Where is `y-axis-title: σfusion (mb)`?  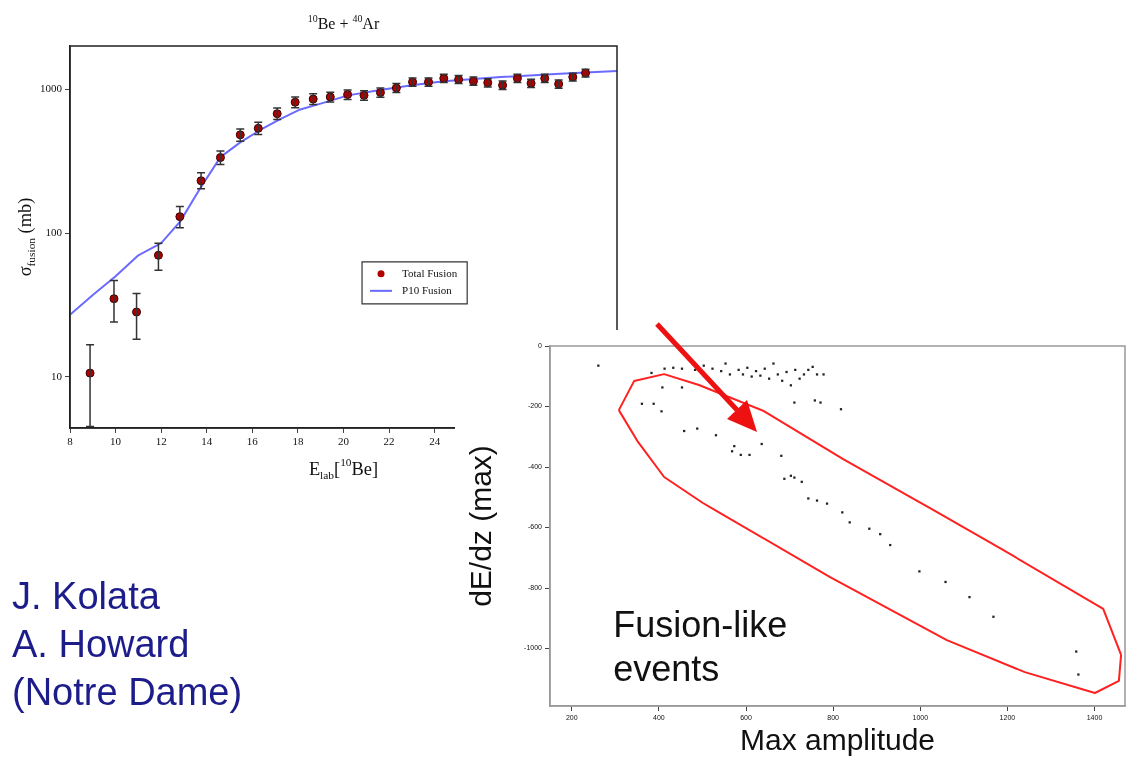
y-axis-title: σfusion (mb) is located at coordinates (25, 237).